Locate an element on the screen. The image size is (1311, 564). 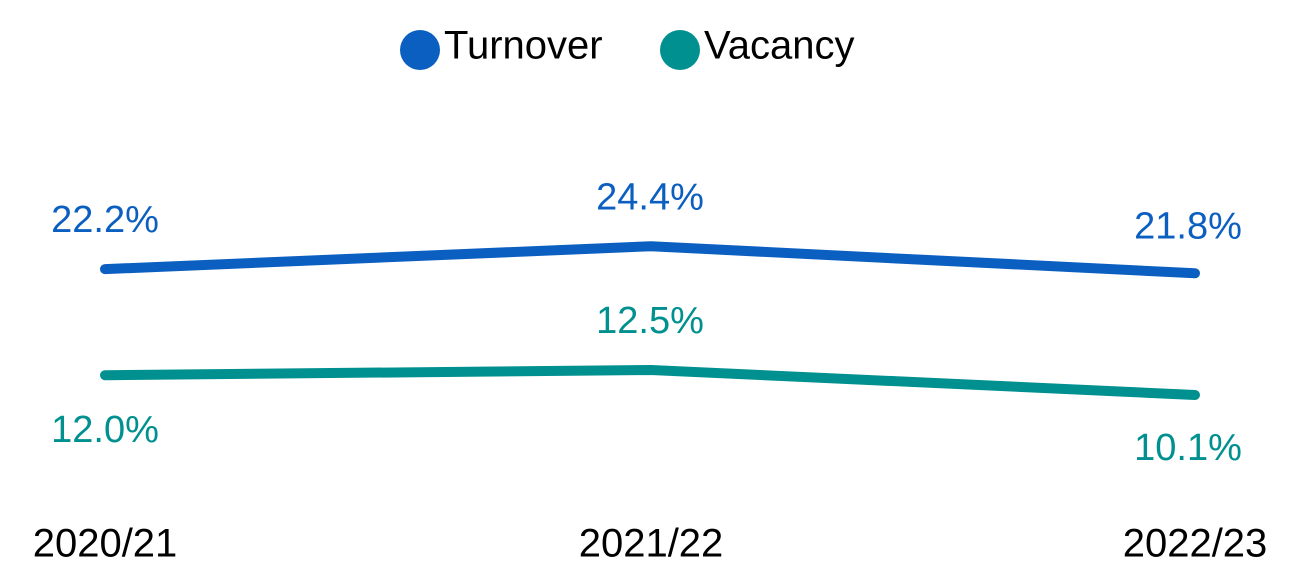
legend-label: Vacancy is located at coordinates (779, 46).